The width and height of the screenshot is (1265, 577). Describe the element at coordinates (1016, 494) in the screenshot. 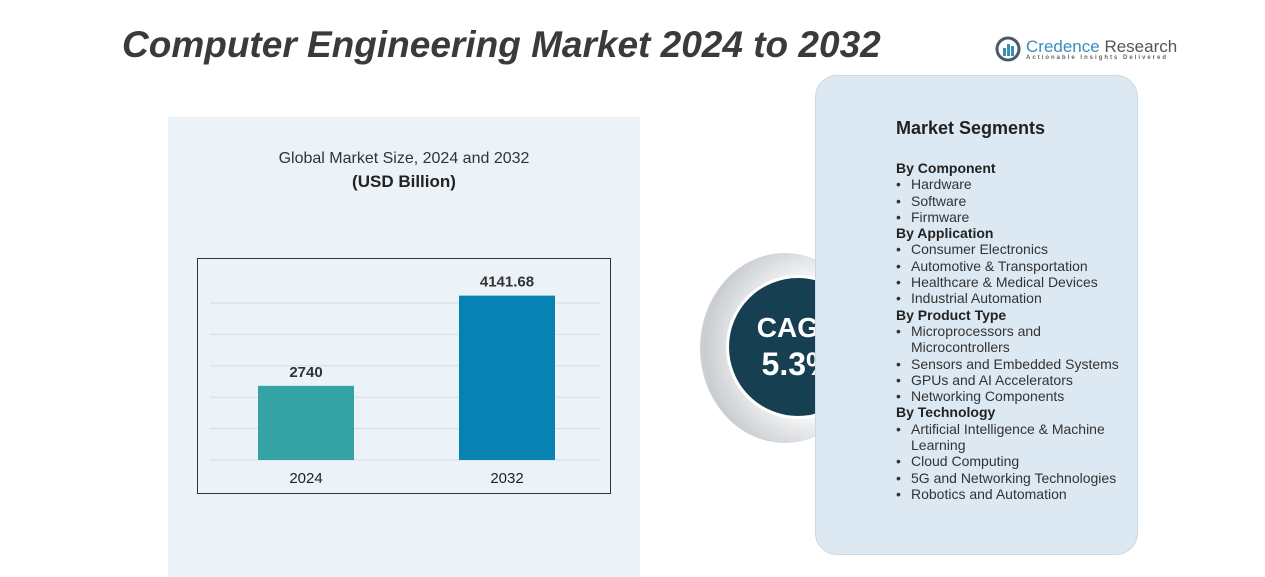

I see `segment-item: Robotics and Automation` at that location.